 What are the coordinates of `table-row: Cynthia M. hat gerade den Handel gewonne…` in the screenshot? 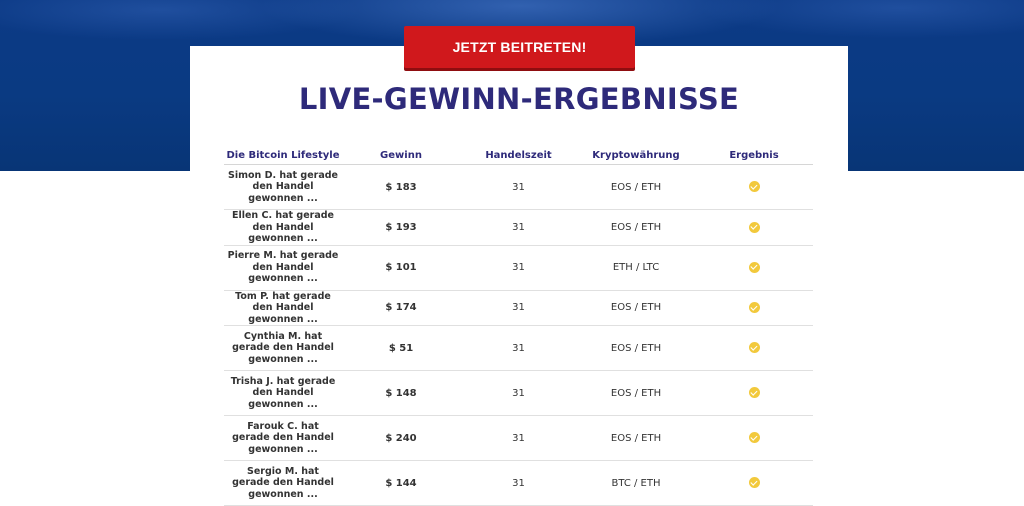 It's located at (518, 348).